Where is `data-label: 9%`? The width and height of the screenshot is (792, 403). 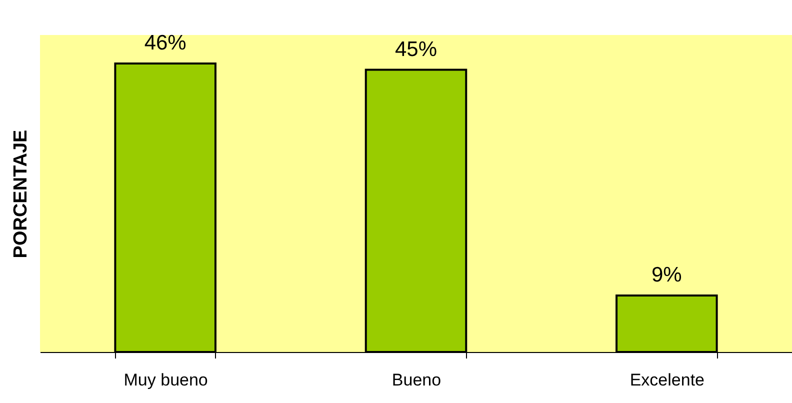 data-label: 9% is located at coordinates (666, 275).